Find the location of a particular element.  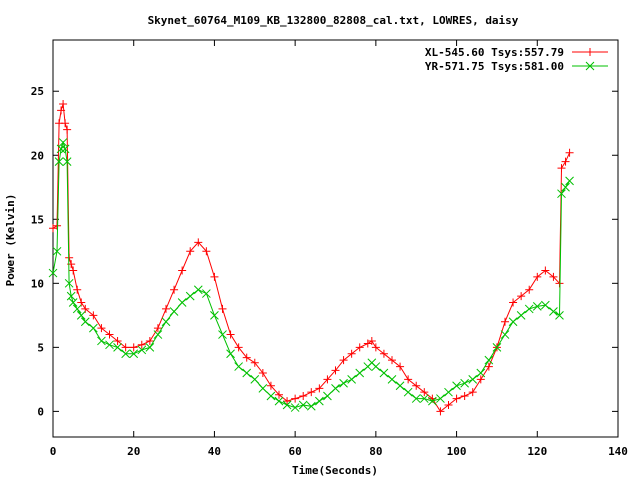

legend-label: YR-571.75 Tsys:581.00 is located at coordinates (494, 66).